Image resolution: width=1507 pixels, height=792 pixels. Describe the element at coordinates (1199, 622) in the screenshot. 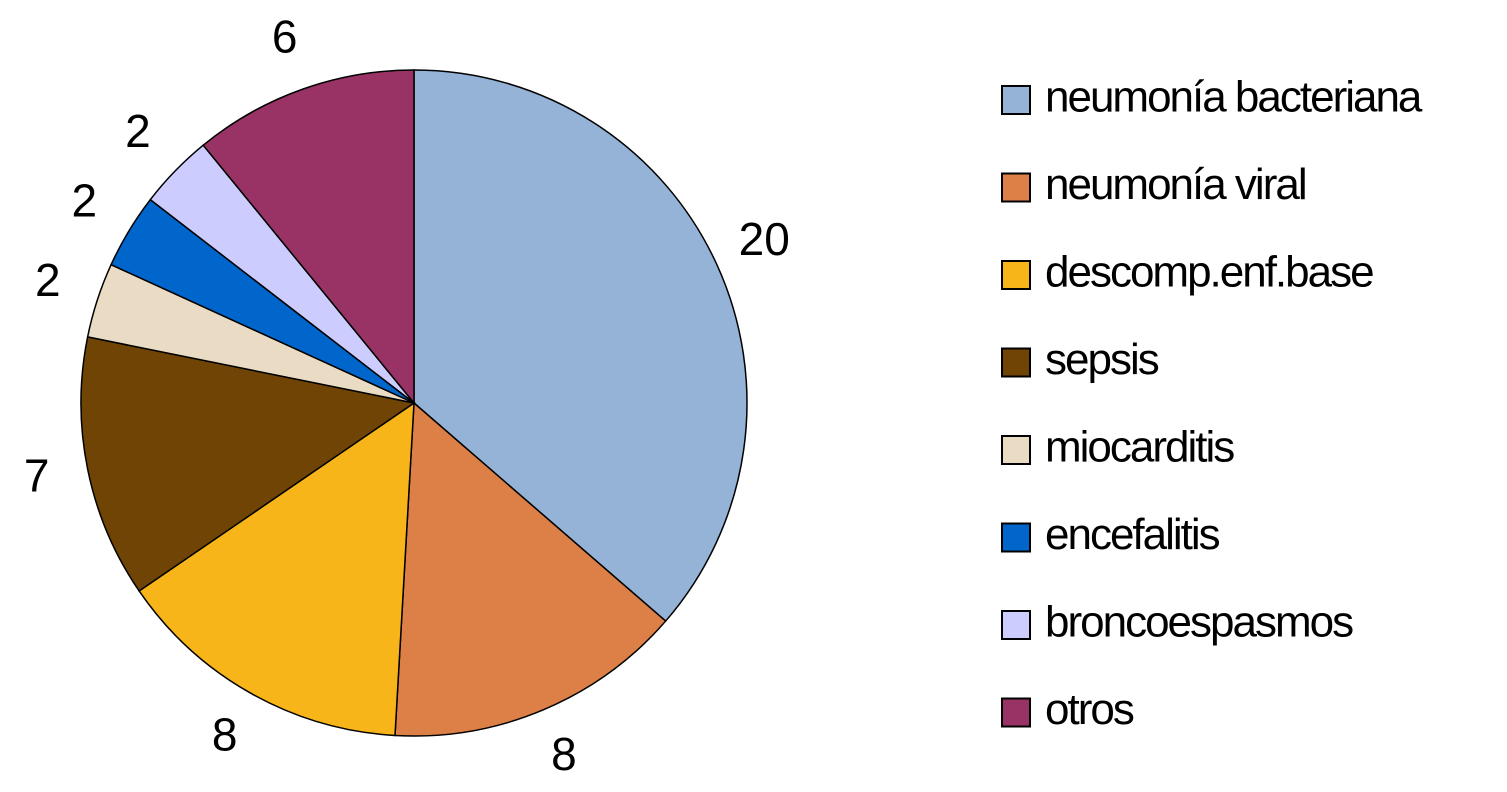

I see `legend-label: broncoespasmos` at that location.